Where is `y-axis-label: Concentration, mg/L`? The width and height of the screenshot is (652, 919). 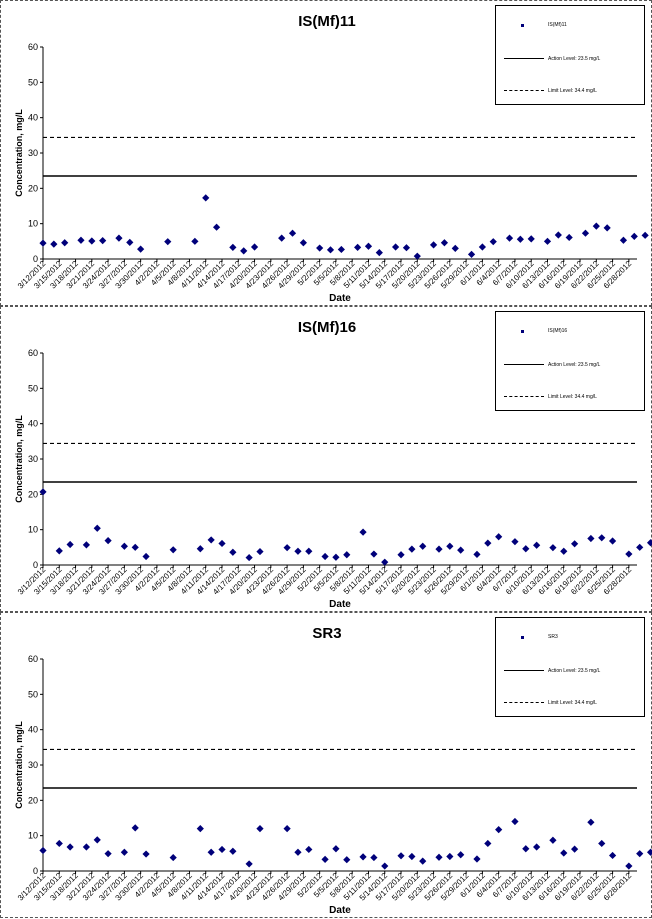 y-axis-label: Concentration, mg/L is located at coordinates (19, 459).